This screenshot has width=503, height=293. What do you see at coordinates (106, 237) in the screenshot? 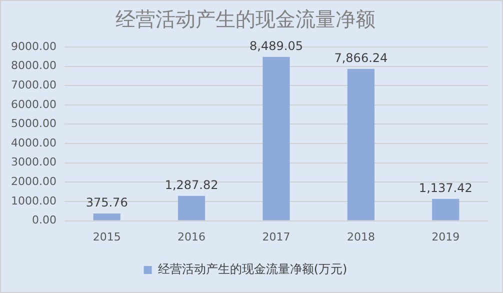
I see `x-tick-label: 2015` at bounding box center [106, 237].